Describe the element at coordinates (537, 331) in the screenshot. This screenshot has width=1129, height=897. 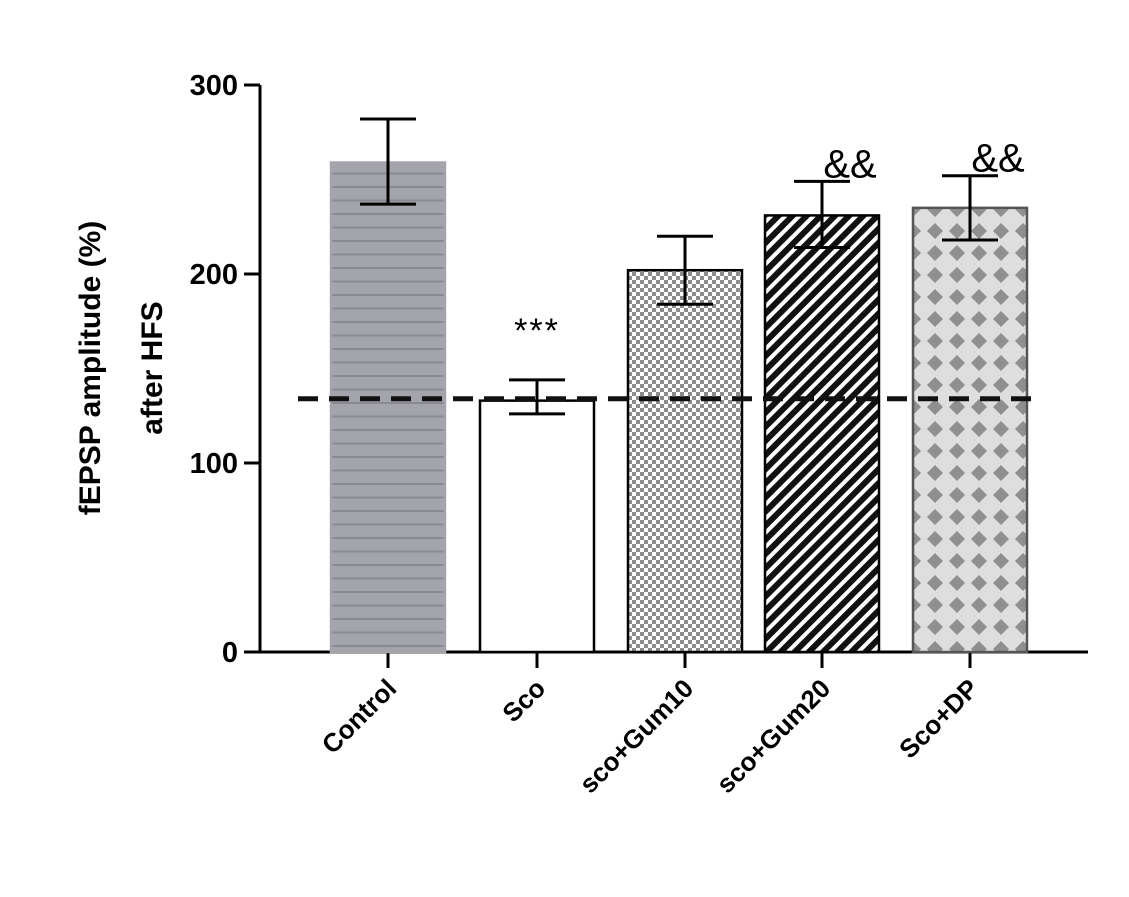
I see `significance-annotation: ***` at that location.